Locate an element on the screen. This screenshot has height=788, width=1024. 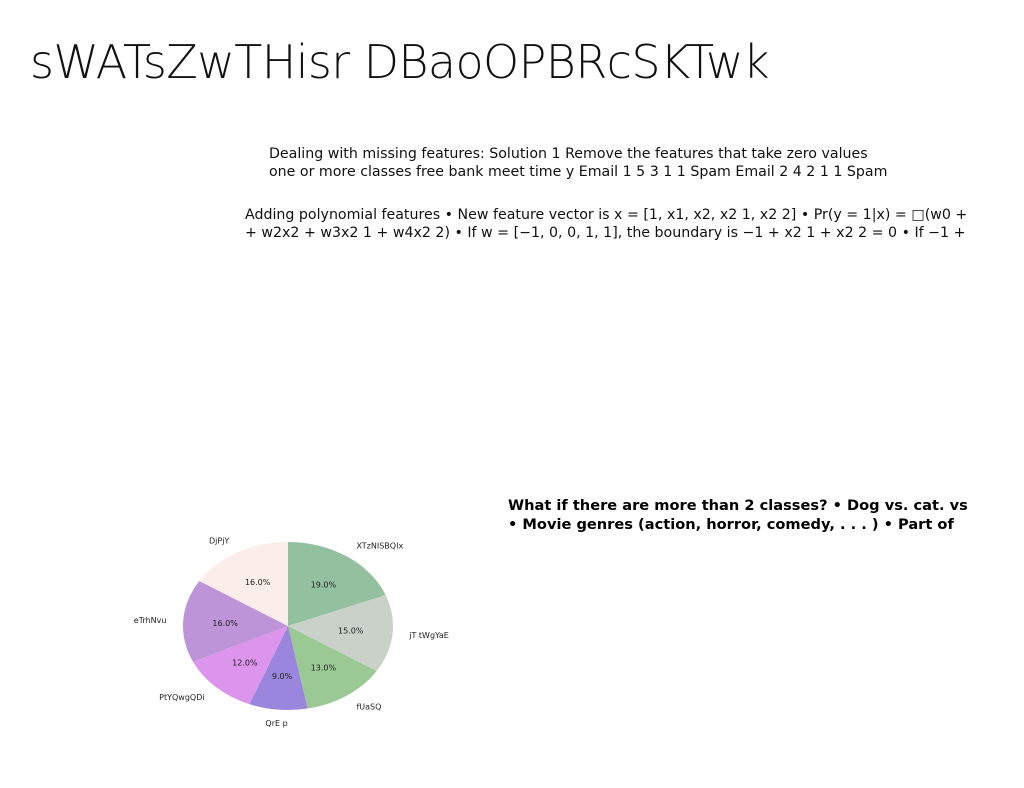
pie-slice-category-label: fUaSQ is located at coordinates (368, 707).